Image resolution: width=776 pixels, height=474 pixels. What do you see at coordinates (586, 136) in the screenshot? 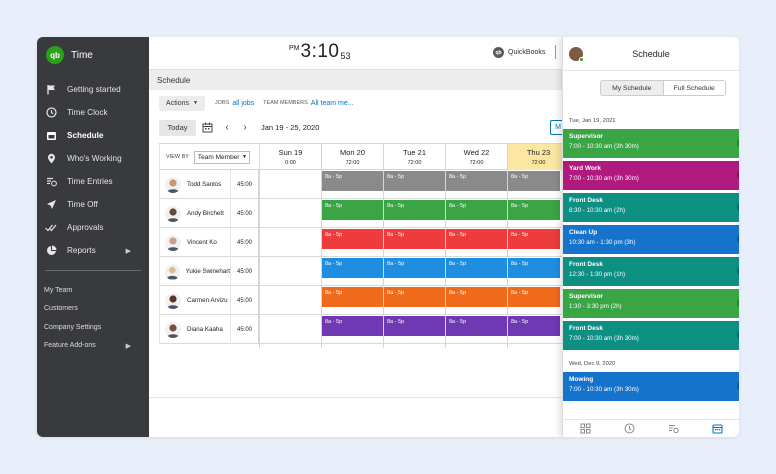
I see `shift-title: Supervisor` at bounding box center [586, 136].